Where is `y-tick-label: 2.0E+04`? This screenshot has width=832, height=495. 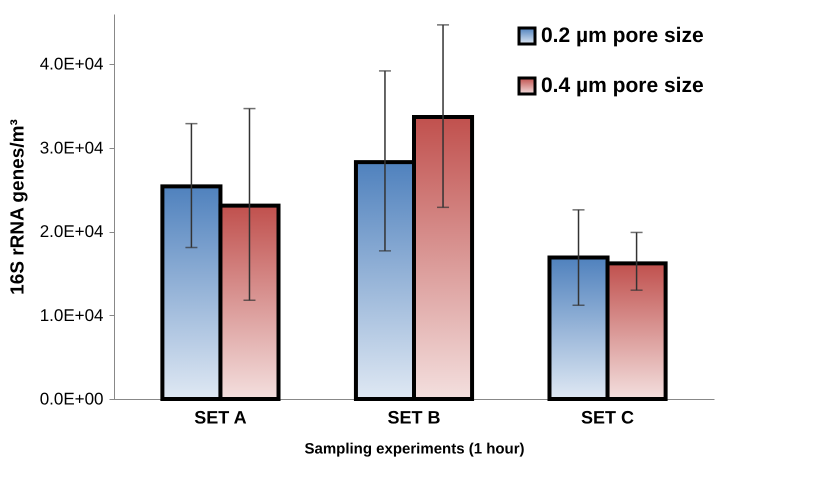
y-tick-label: 2.0E+04 is located at coordinates (72, 232).